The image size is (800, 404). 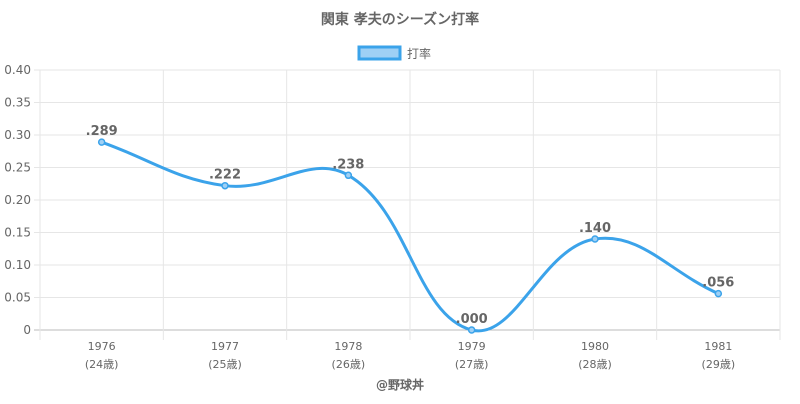 What do you see at coordinates (102, 131) in the screenshot?
I see `data-label: .289` at bounding box center [102, 131].